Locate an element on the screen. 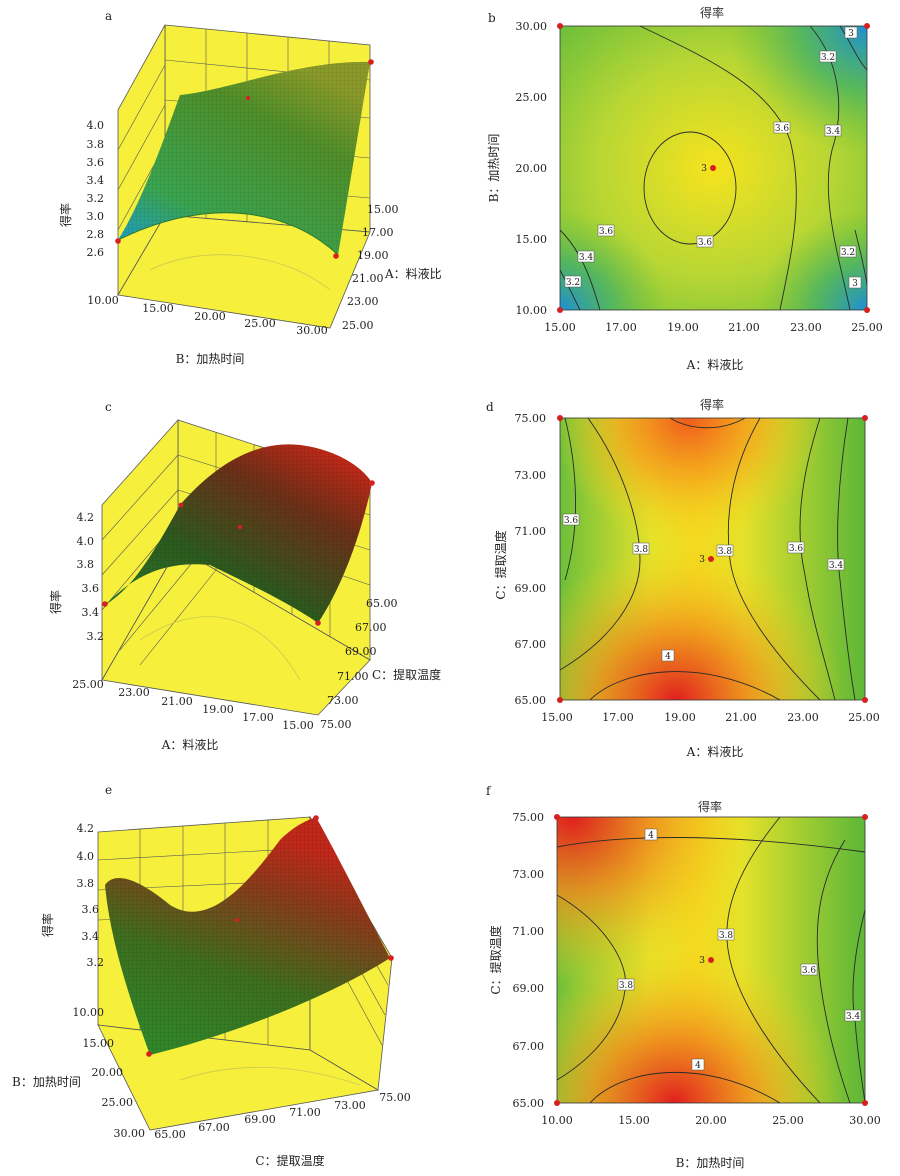  panel-c-z-tick: 3.8 is located at coordinates (86, 564).